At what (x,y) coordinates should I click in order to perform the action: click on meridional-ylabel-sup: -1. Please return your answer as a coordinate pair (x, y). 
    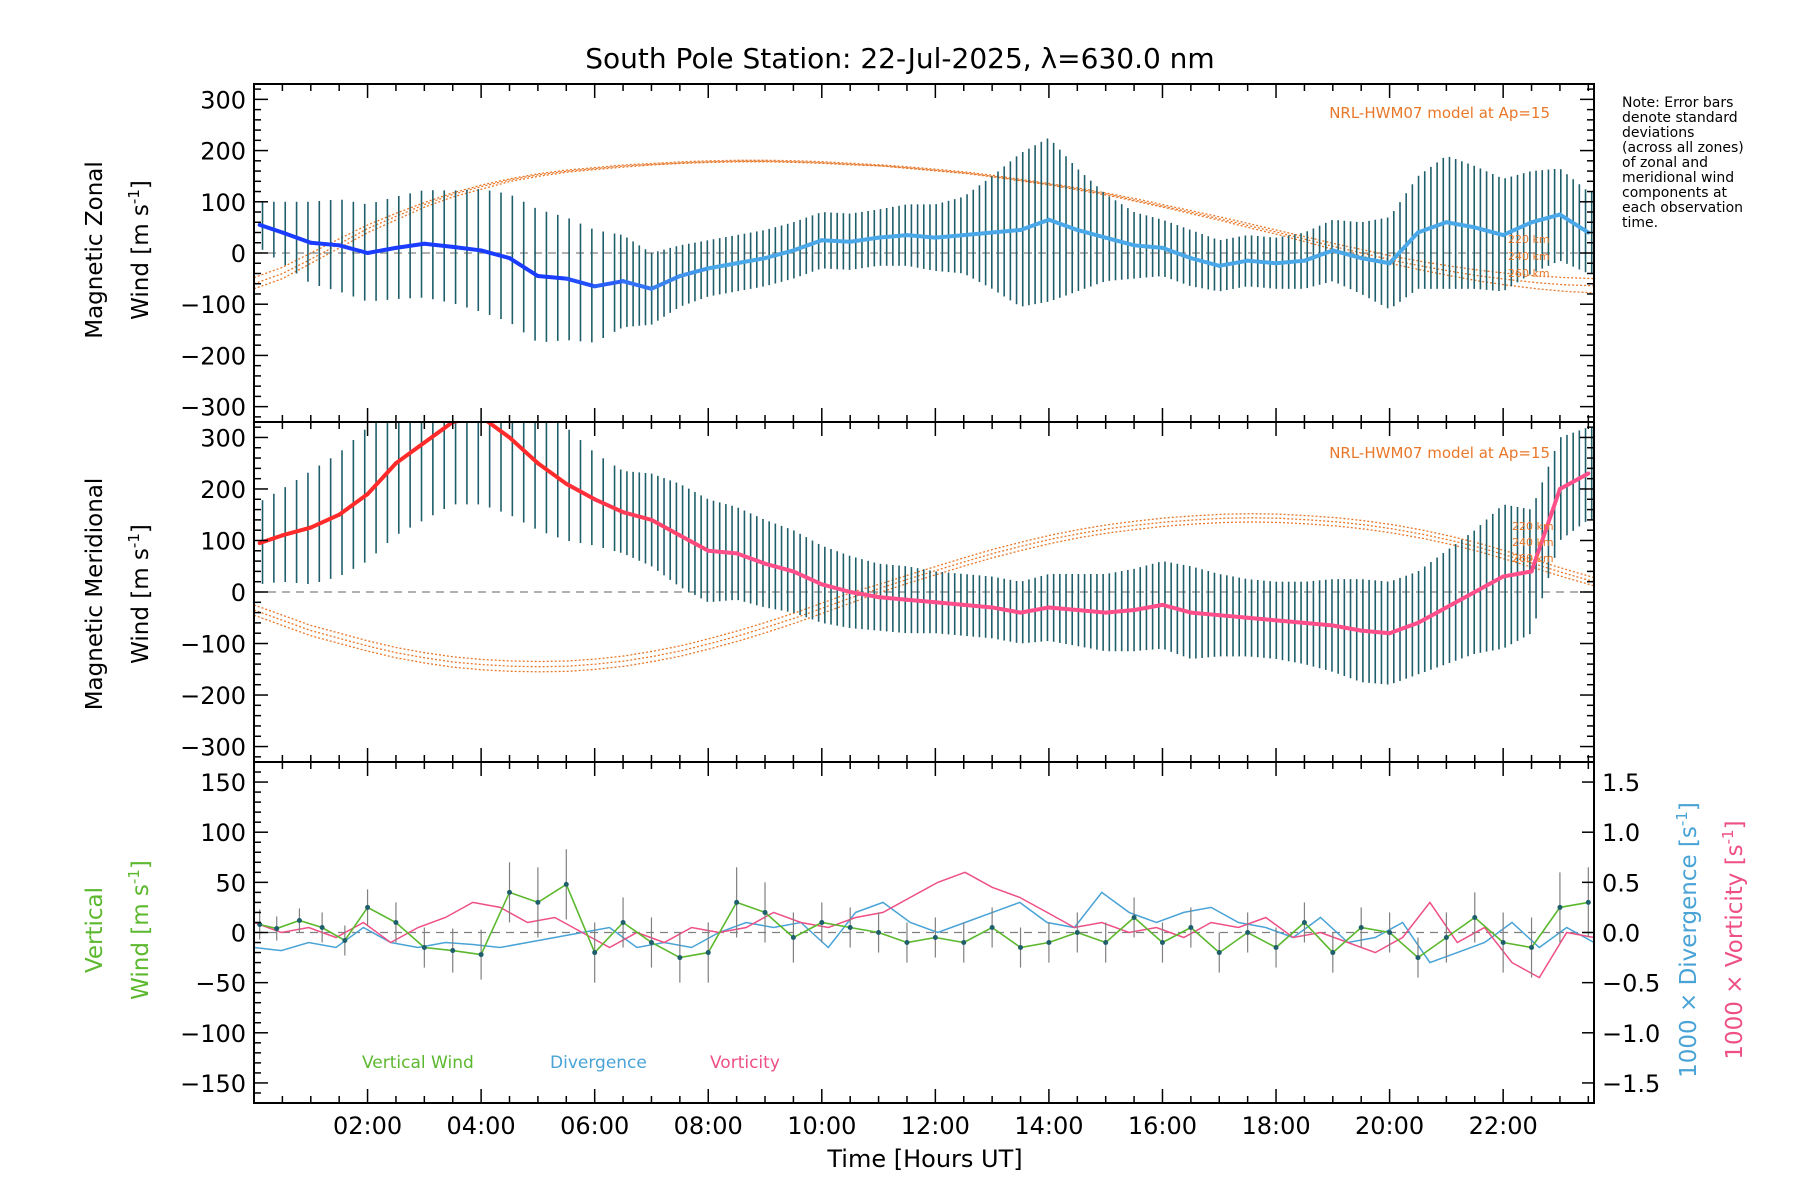
    Looking at the image, I should click on (134, 540).